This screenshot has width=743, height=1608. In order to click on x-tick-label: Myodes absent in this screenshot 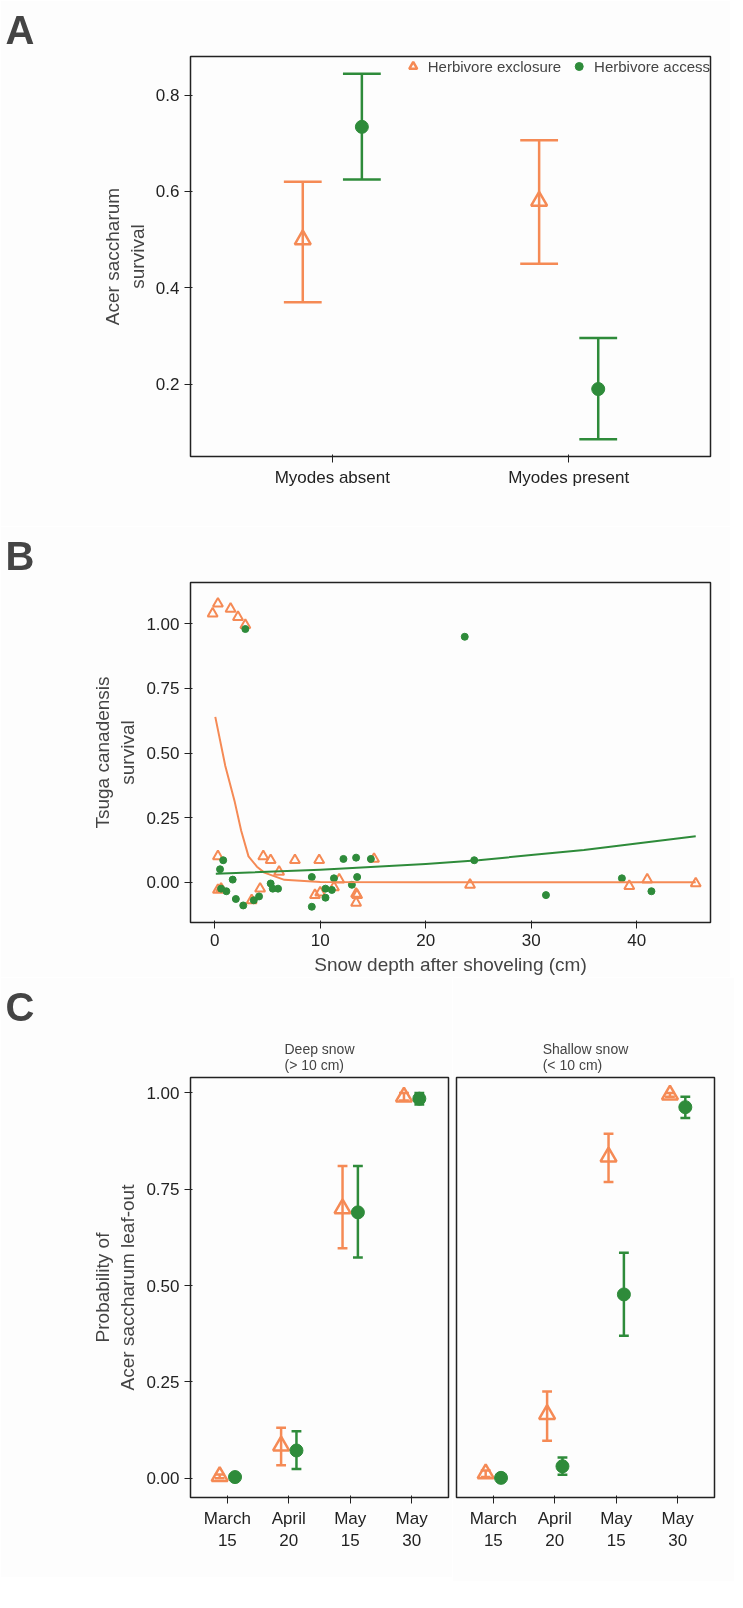, I will do `click(332, 477)`.